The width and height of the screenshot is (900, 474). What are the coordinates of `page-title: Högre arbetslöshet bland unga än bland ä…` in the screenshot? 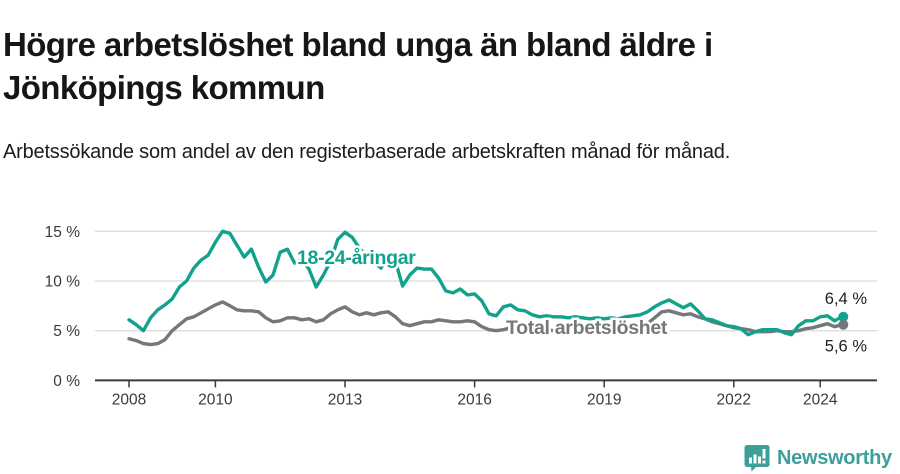 It's located at (358, 66).